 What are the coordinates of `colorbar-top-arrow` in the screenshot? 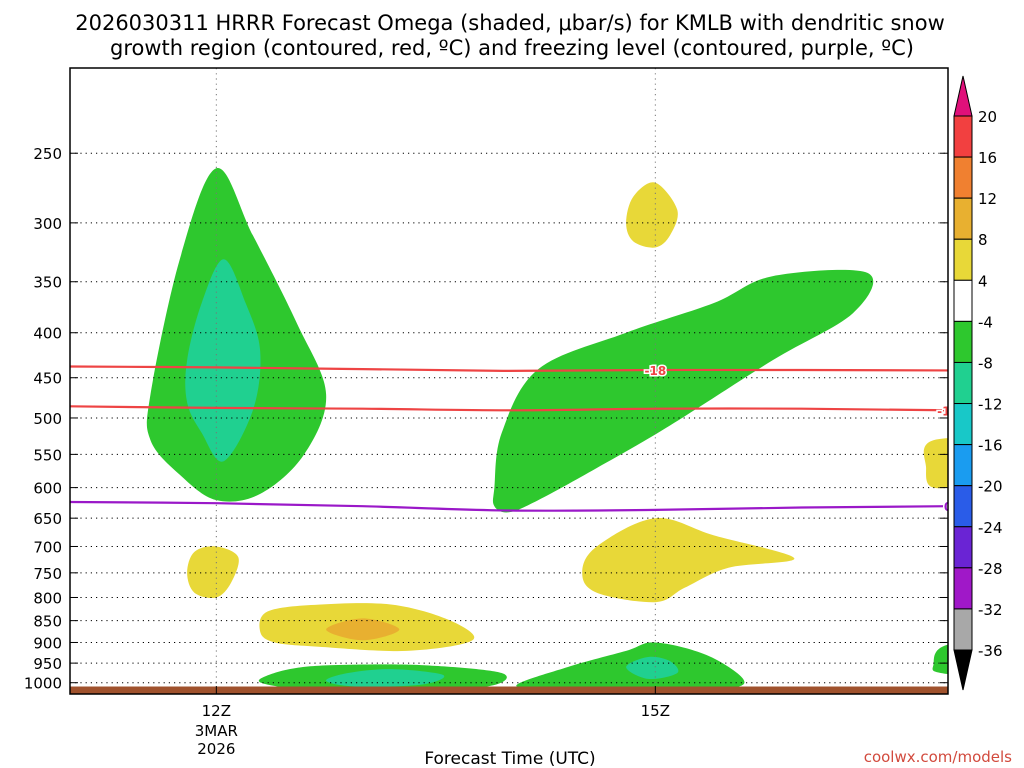 It's located at (963, 96).